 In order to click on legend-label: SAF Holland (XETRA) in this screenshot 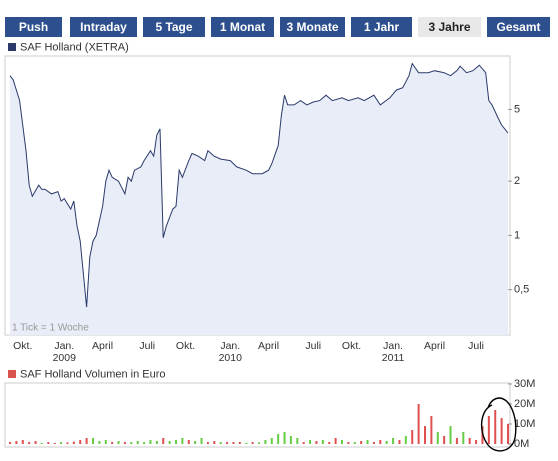, I will do `click(74, 47)`.